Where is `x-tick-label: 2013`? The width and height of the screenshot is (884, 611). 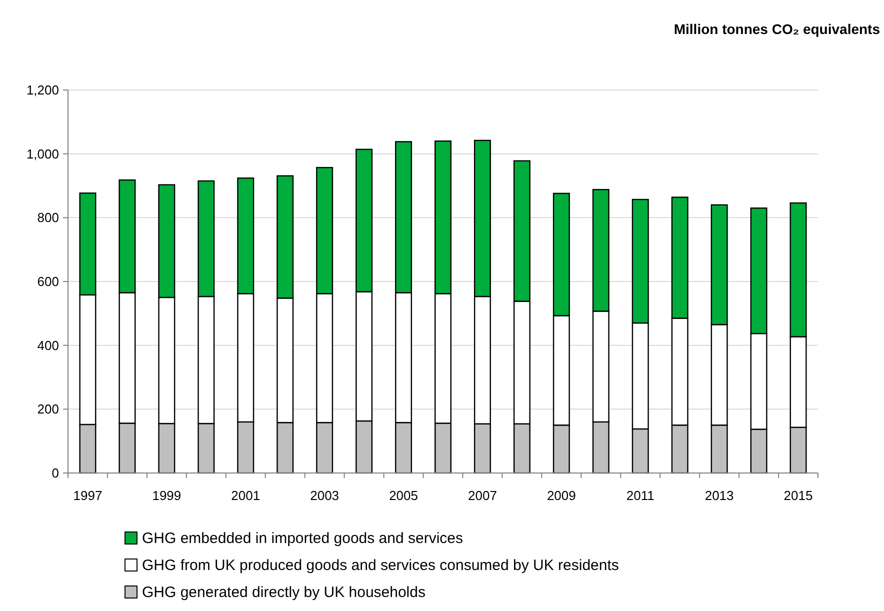 x-tick-label: 2013 is located at coordinates (719, 495).